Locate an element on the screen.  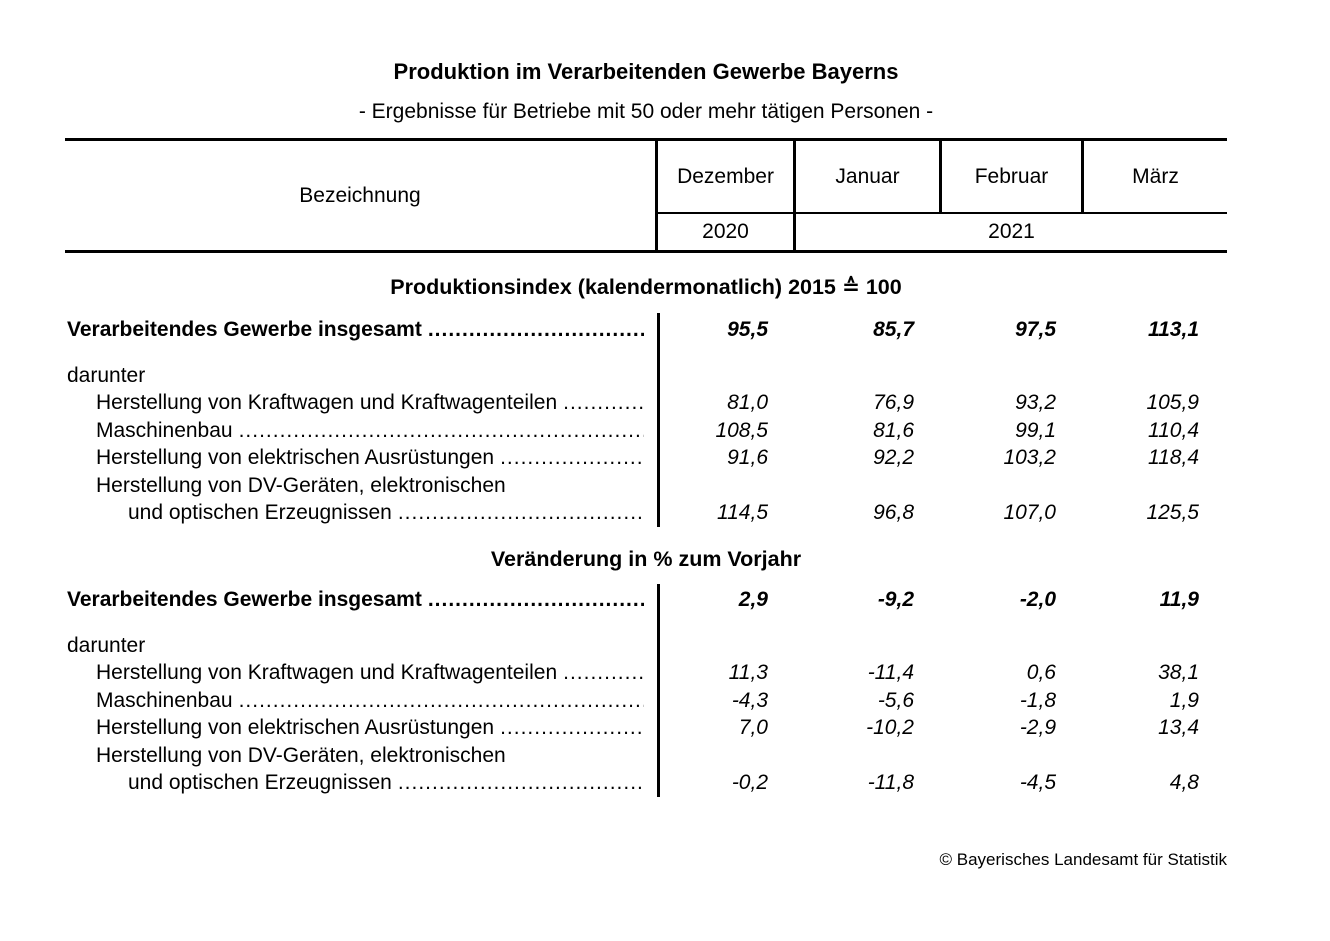
value-cell: 108,5 is located at coordinates (741, 430).